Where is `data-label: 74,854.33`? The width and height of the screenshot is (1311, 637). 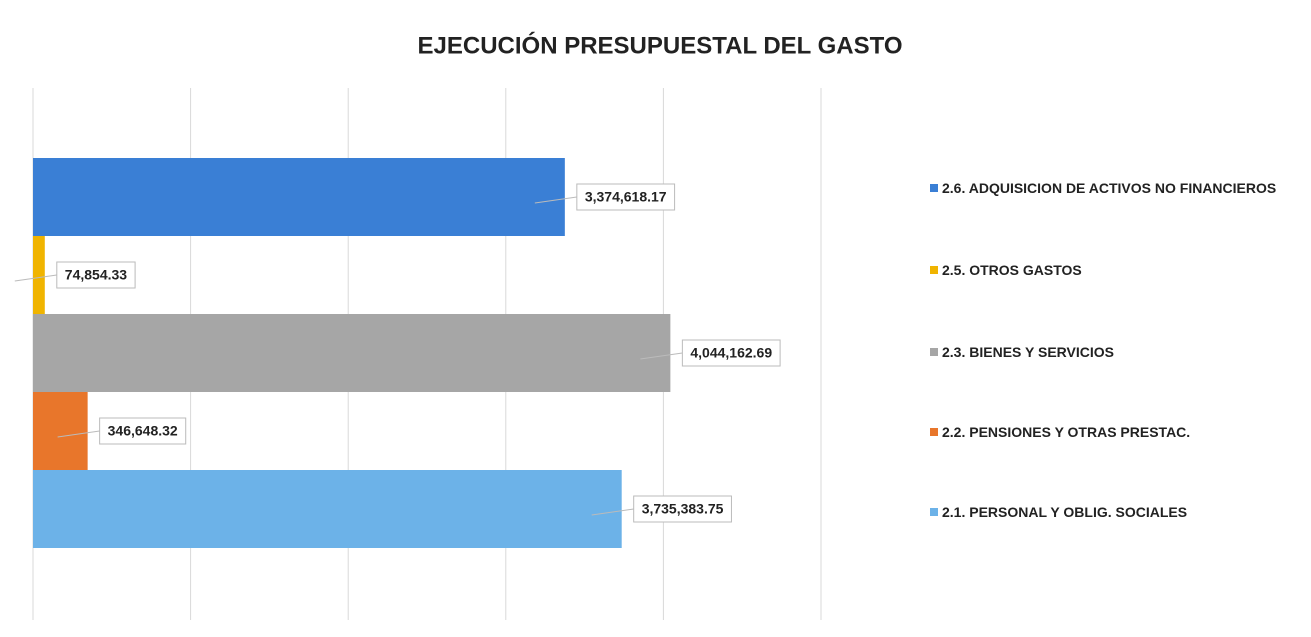 data-label: 74,854.33 is located at coordinates (96, 275).